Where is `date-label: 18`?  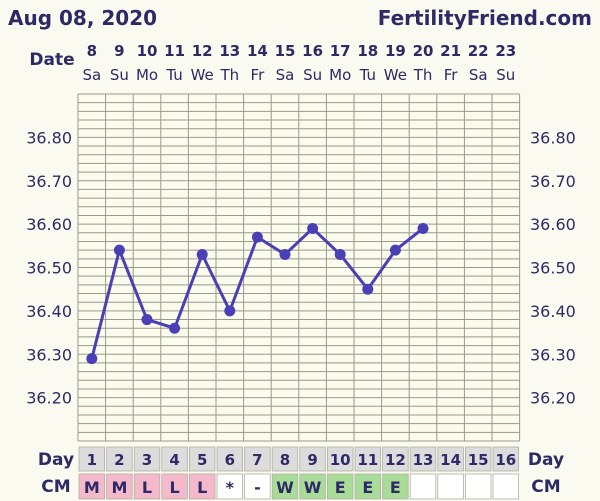
date-label: 18 is located at coordinates (367, 51).